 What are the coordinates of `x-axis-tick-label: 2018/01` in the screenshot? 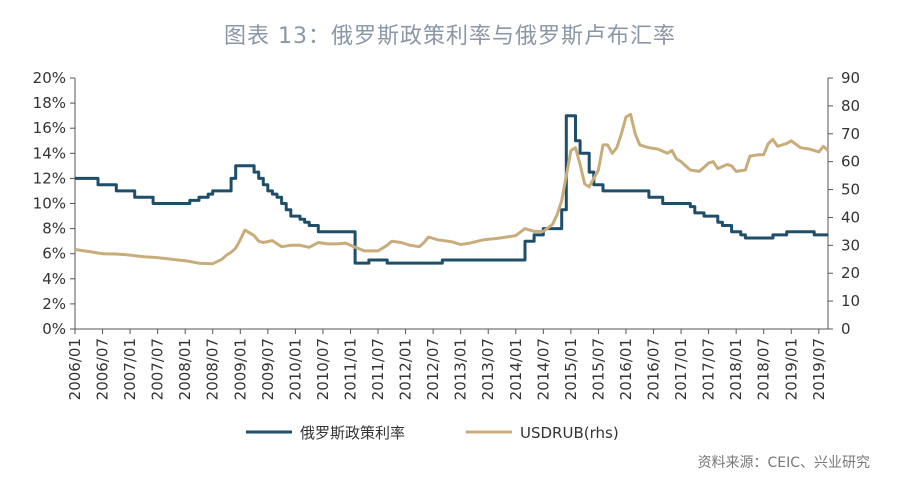 It's located at (736, 369).